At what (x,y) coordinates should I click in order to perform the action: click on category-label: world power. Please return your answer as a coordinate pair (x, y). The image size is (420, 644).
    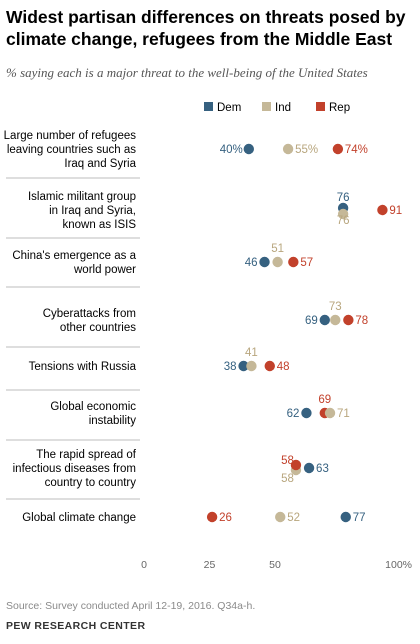
    Looking at the image, I should click on (104, 270).